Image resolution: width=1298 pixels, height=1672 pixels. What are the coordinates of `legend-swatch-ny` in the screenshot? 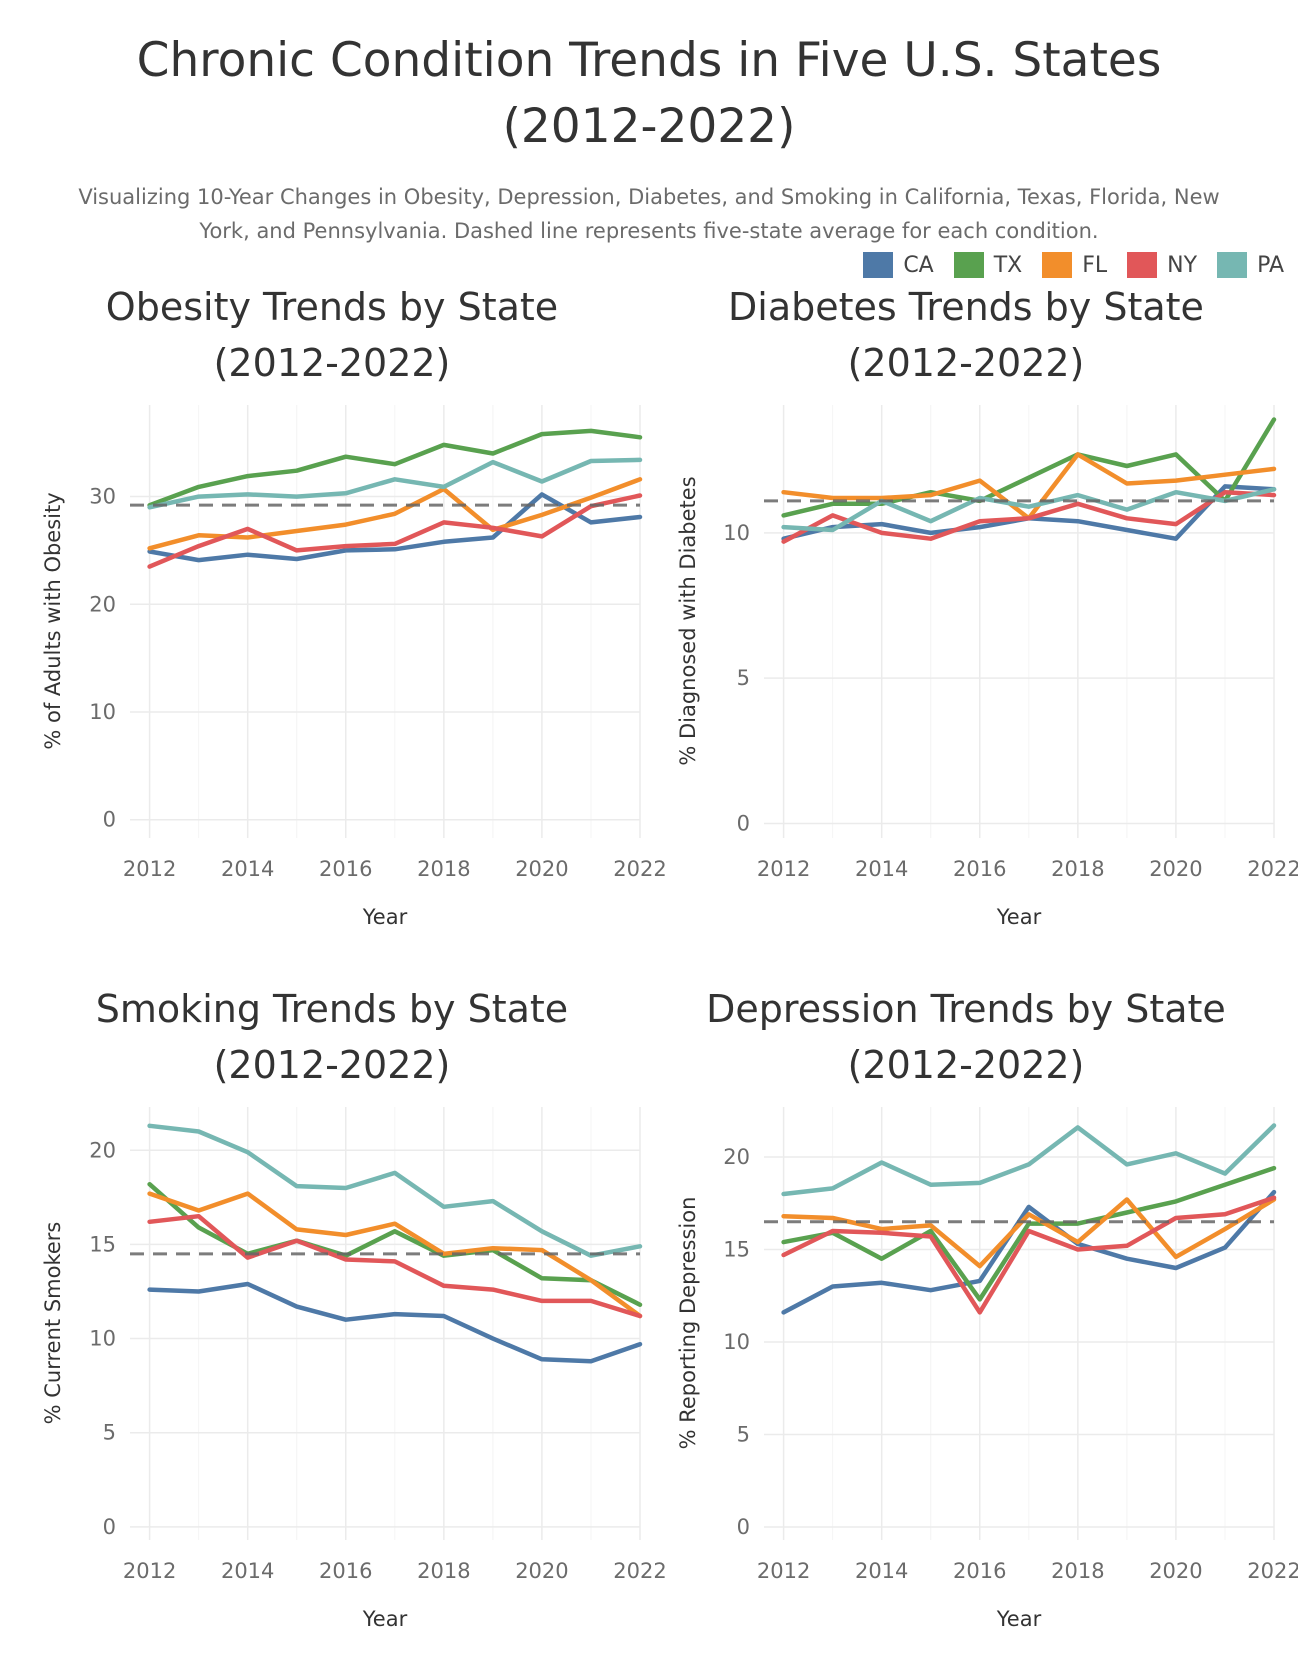 It's located at (1142, 265).